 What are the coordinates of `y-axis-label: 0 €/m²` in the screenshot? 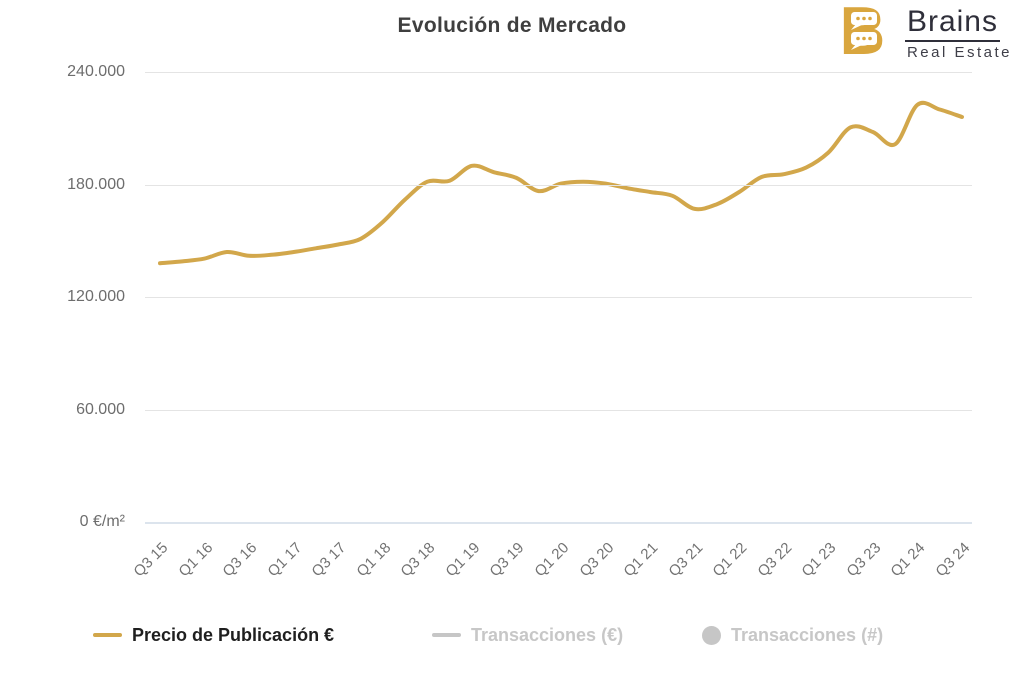 It's located at (102, 521).